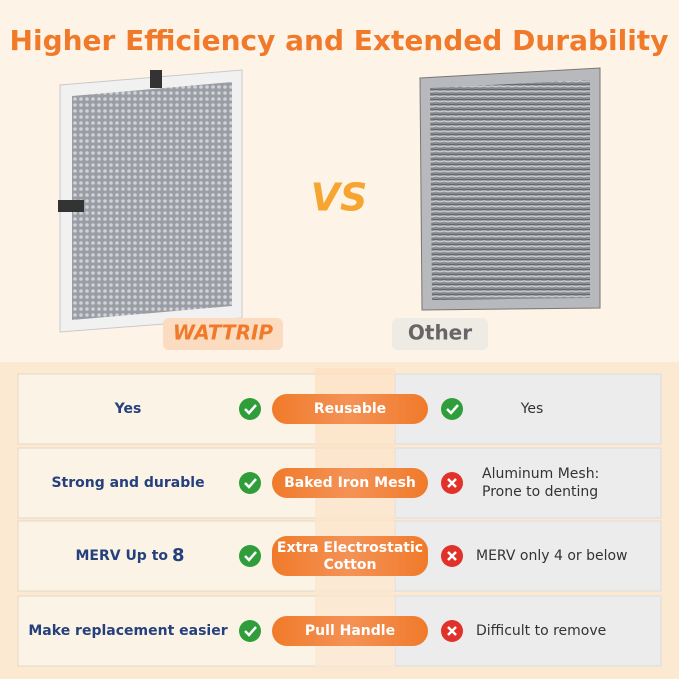  What do you see at coordinates (127, 631) in the screenshot?
I see `row-left-text: Make replacement easier` at bounding box center [127, 631].